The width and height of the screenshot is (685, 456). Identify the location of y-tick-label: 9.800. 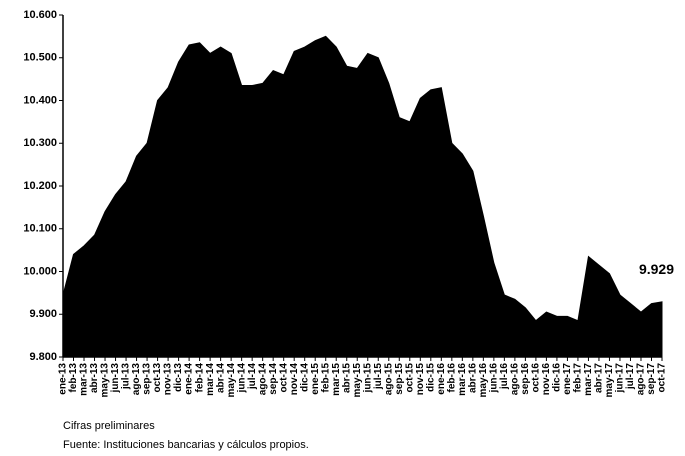
(43, 357).